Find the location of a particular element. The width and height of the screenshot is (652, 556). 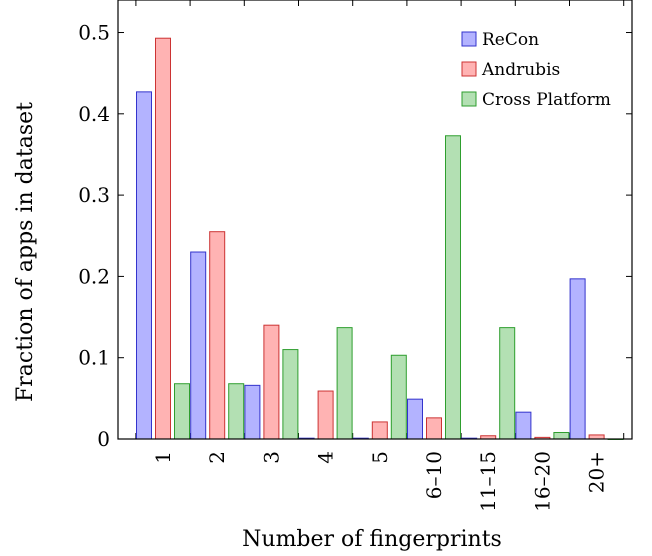

x-tick-label: 20+ is located at coordinates (597, 472).